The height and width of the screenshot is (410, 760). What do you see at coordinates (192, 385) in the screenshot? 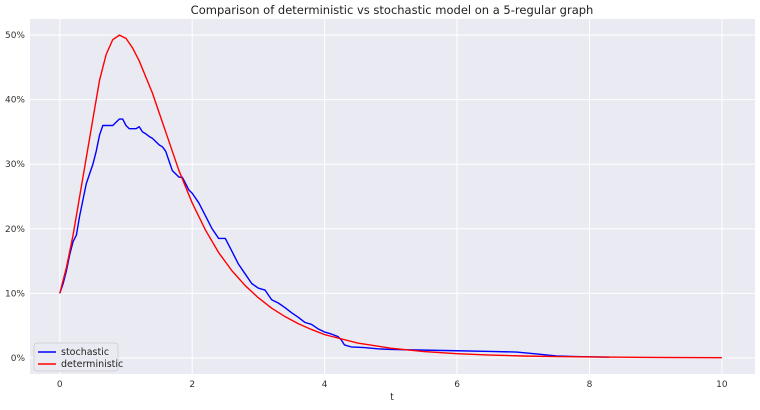
I see `x-tick-label: 2` at bounding box center [192, 385].